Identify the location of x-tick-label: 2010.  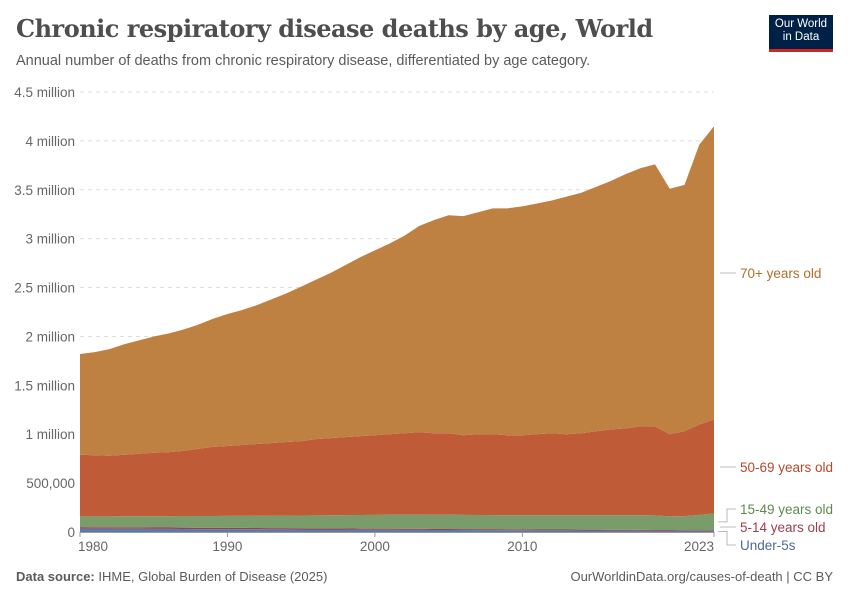
(522, 546).